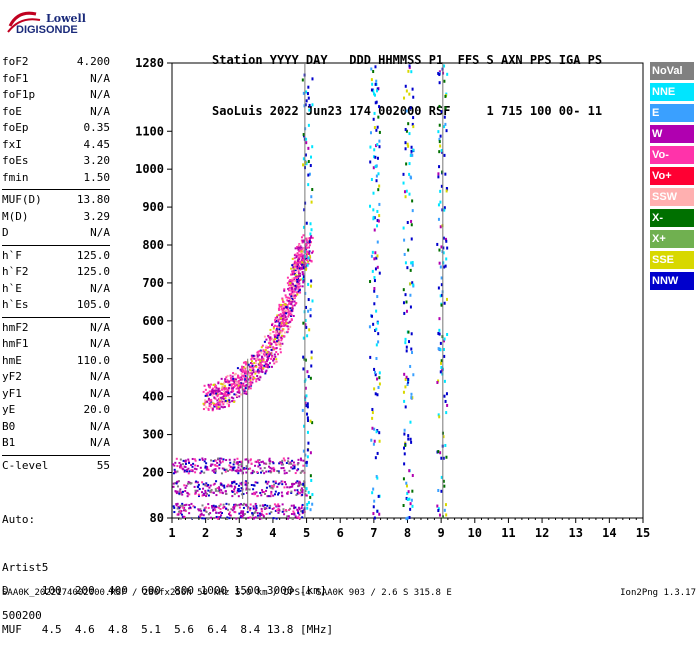 The height and width of the screenshot is (649, 700). I want to click on param-value: 3.29, so click(97, 216).